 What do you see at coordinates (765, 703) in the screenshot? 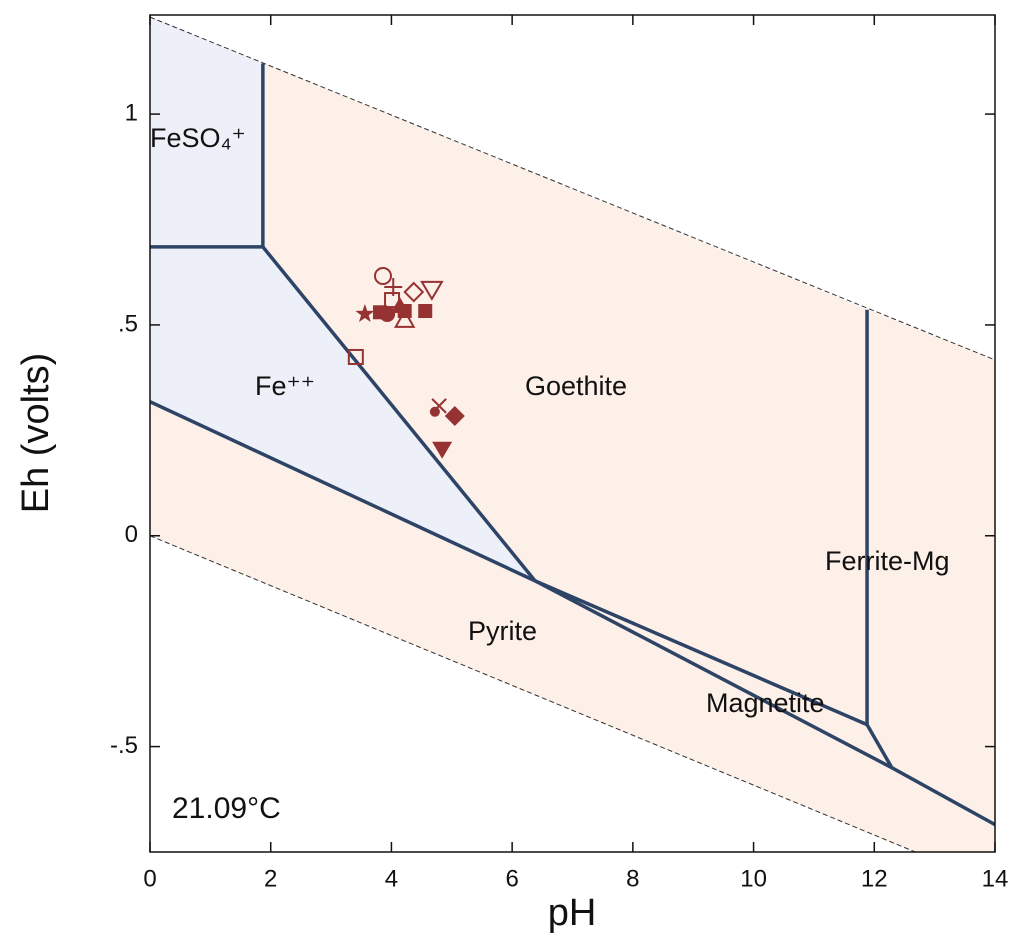
I see `region-label: Magnetite` at bounding box center [765, 703].